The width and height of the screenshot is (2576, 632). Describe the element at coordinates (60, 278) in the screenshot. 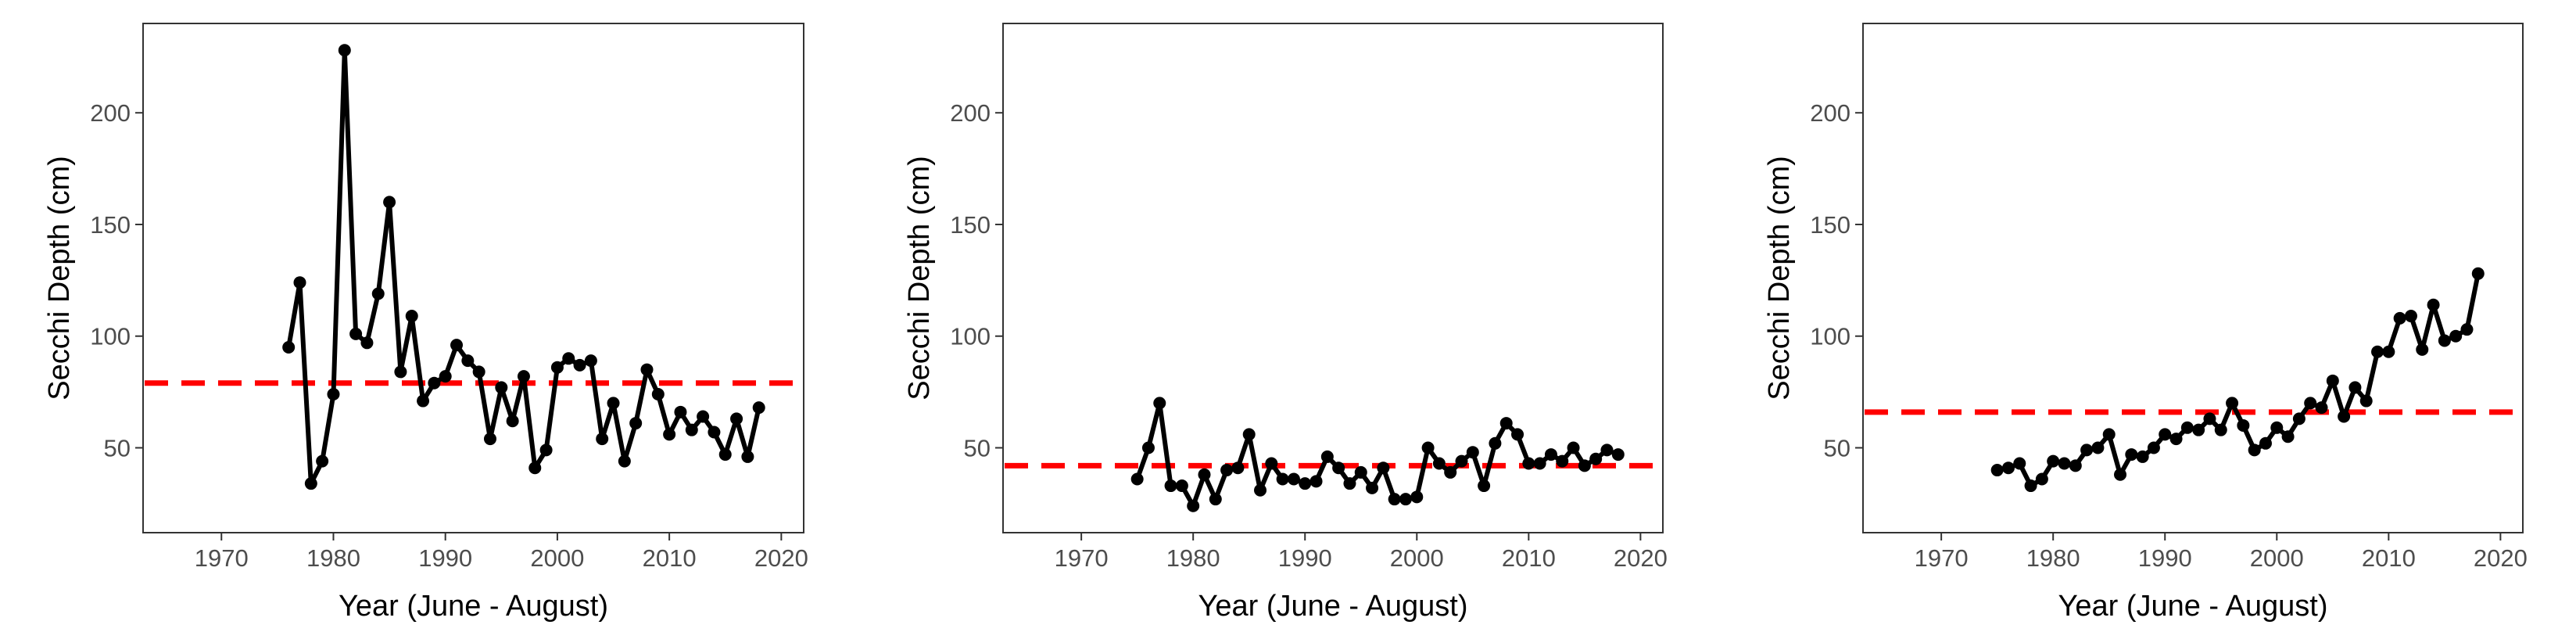

I see `y-axis-title: Secchi Depth (cm)` at that location.